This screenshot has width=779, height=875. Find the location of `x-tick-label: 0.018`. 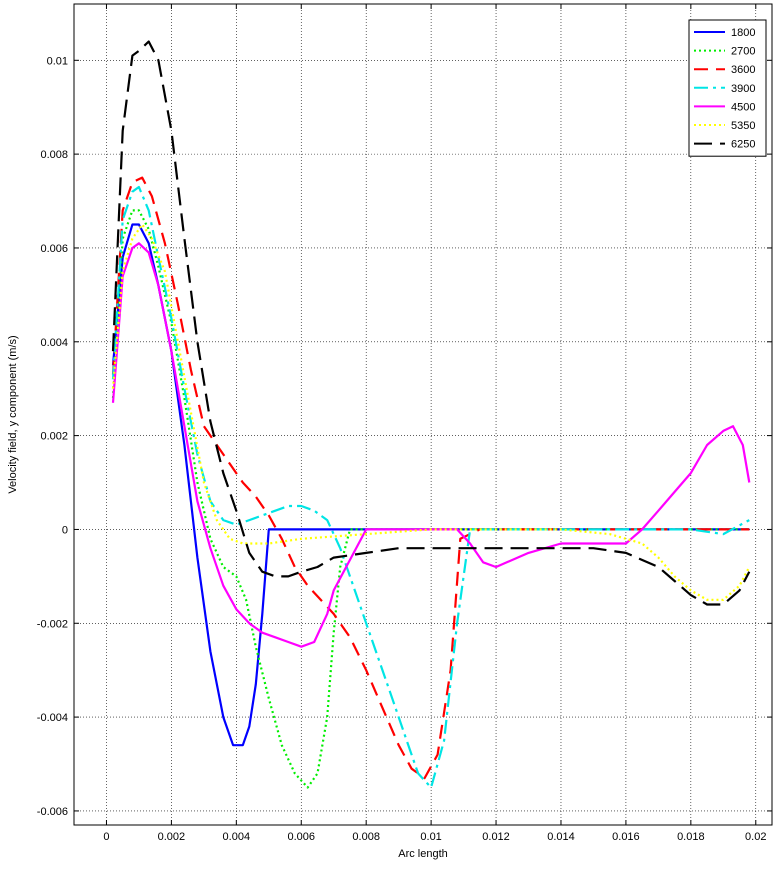

x-tick-label: 0.018 is located at coordinates (691, 837).